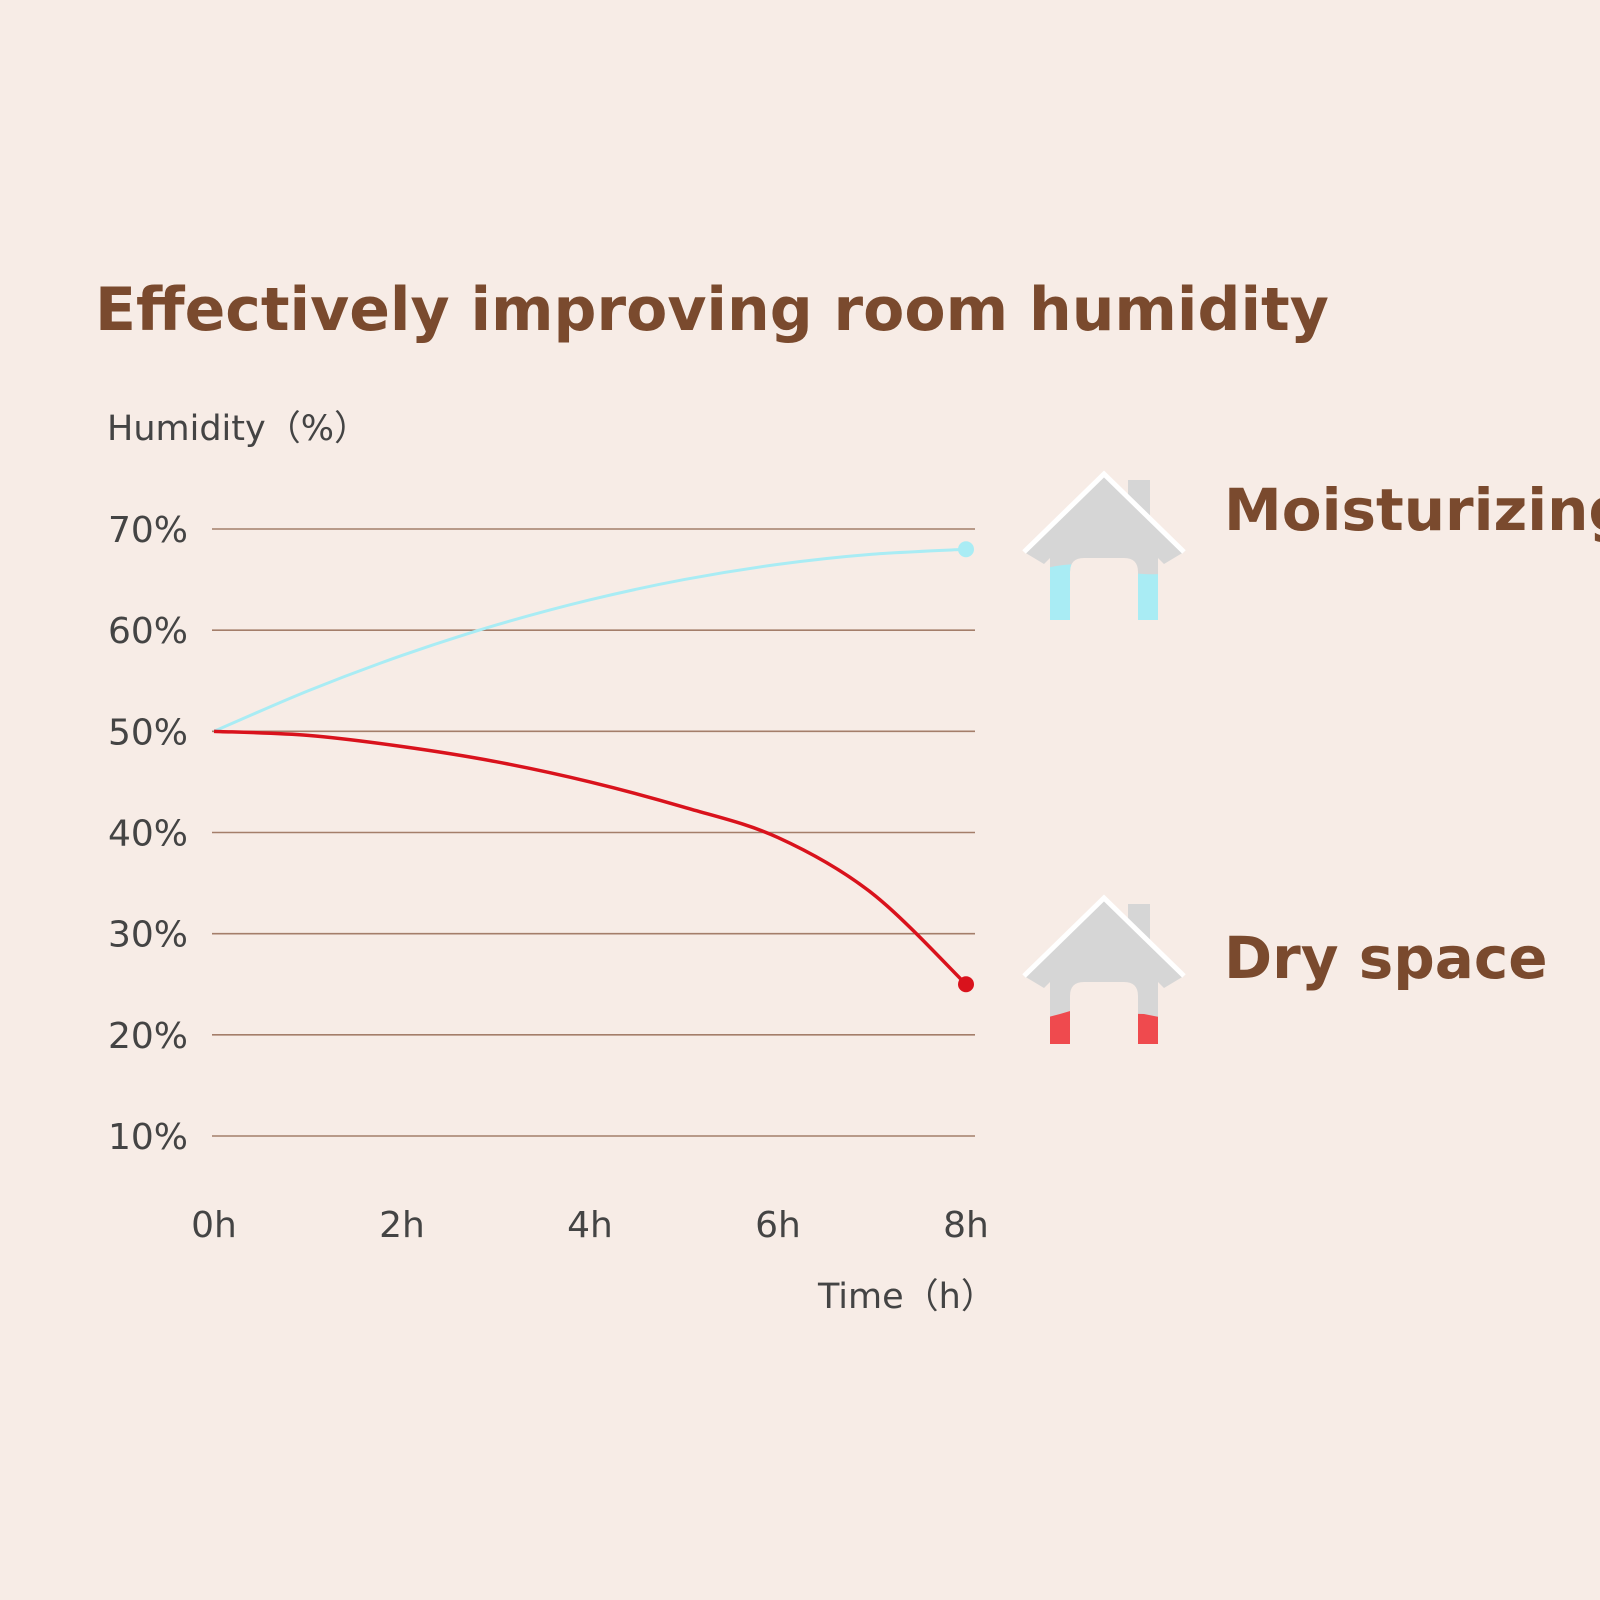  What do you see at coordinates (238, 429) in the screenshot?
I see `y-axis-label: Humidity（%）` at bounding box center [238, 429].